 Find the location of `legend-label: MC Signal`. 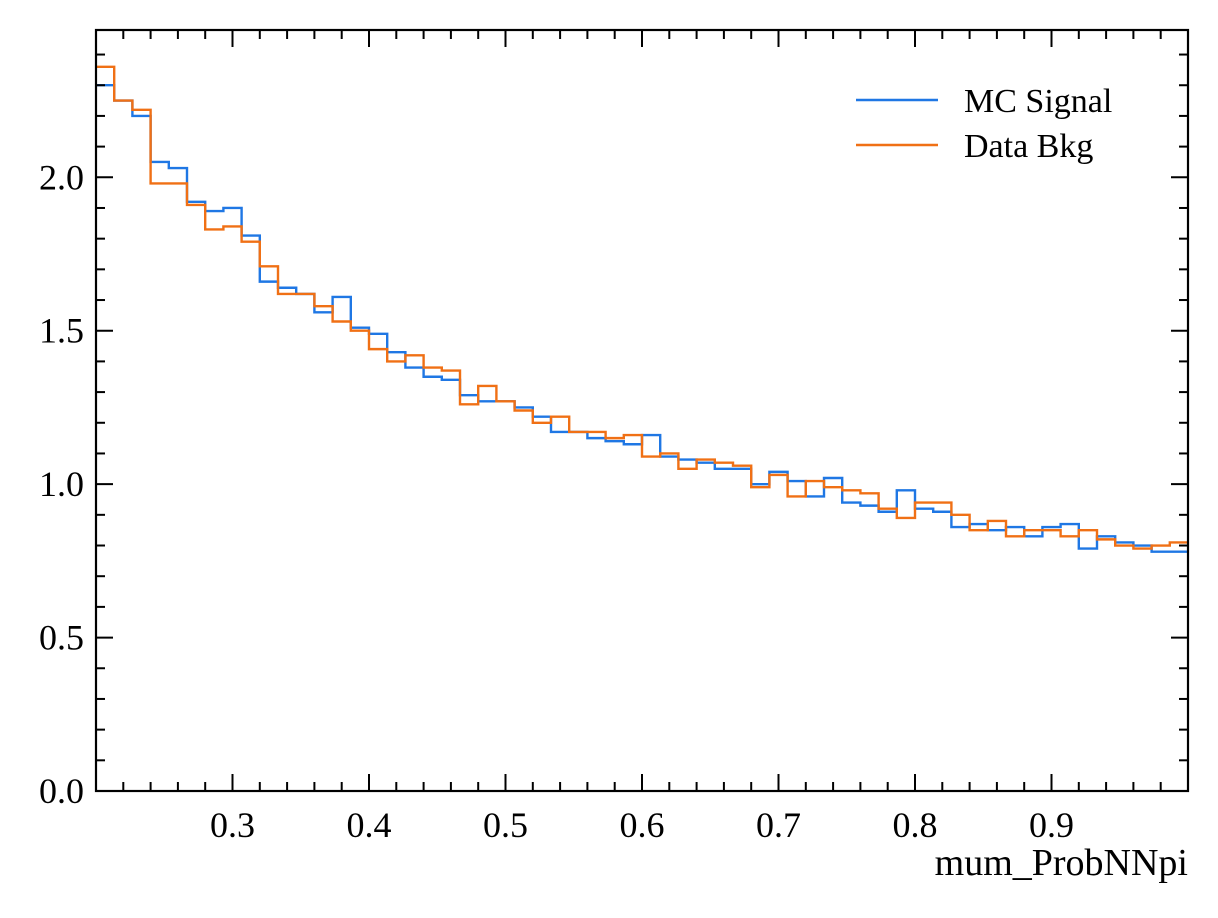

legend-label: MC Signal is located at coordinates (1038, 101).